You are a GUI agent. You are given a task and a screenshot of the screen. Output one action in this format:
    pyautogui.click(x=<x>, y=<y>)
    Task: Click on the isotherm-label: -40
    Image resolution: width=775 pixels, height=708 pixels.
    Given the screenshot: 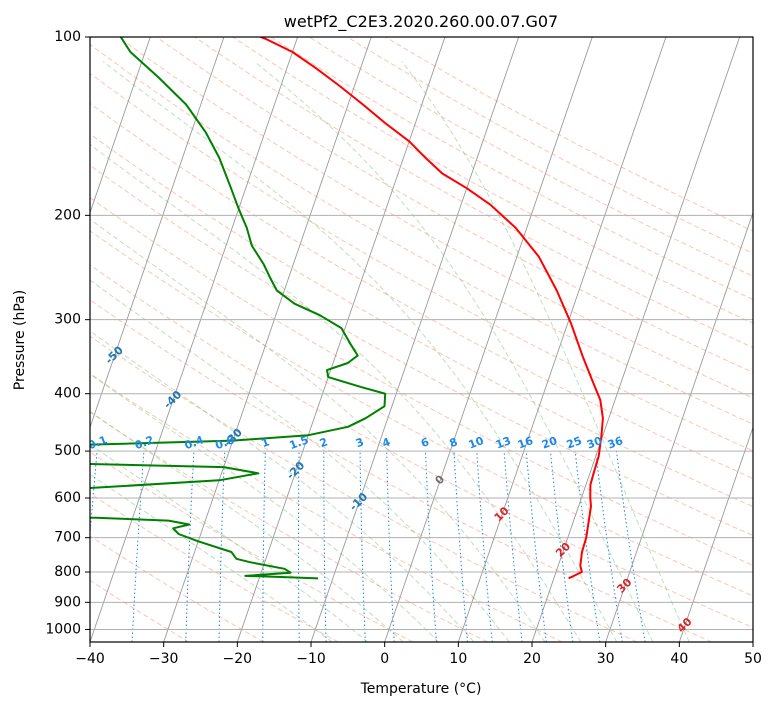 What is the action you would take?
    pyautogui.click(x=172, y=399)
    